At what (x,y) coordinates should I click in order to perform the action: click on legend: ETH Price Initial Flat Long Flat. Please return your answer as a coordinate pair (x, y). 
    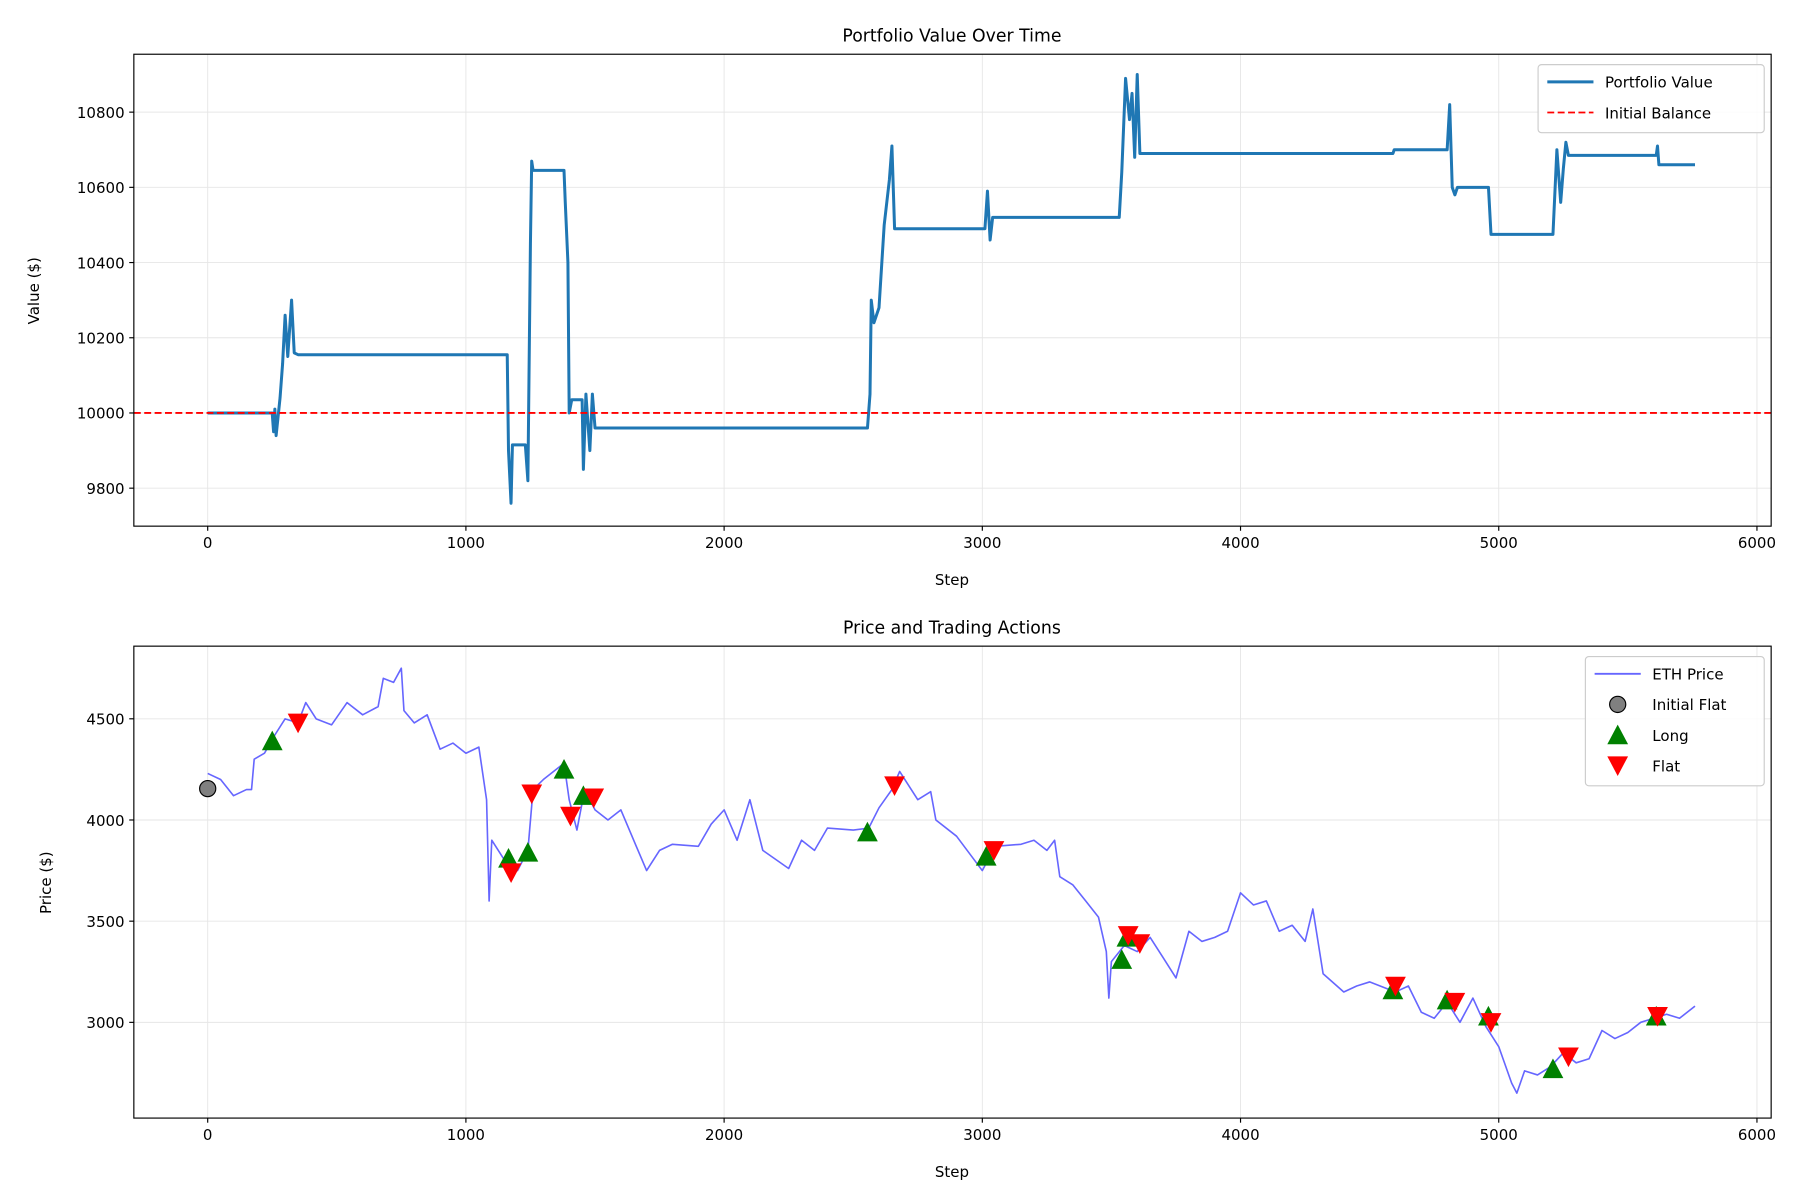
    Looking at the image, I should click on (1674, 721).